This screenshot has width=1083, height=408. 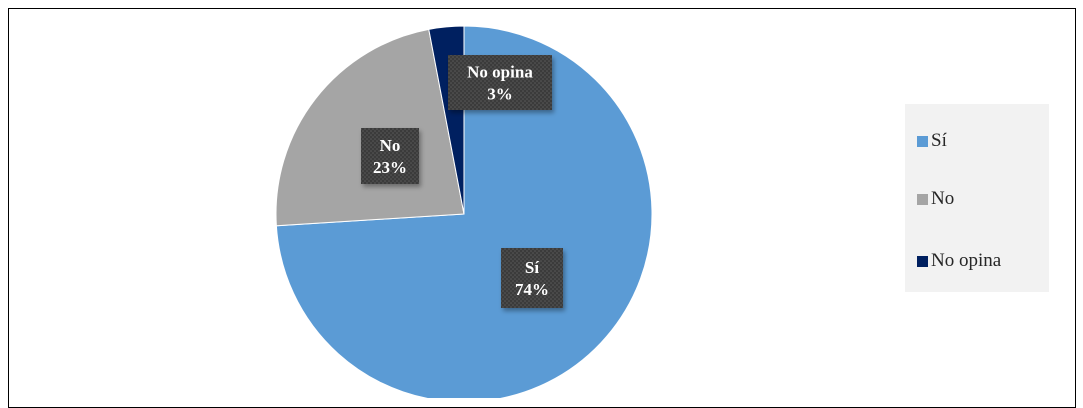 What do you see at coordinates (390, 145) in the screenshot?
I see `data-label-category-no: No` at bounding box center [390, 145].